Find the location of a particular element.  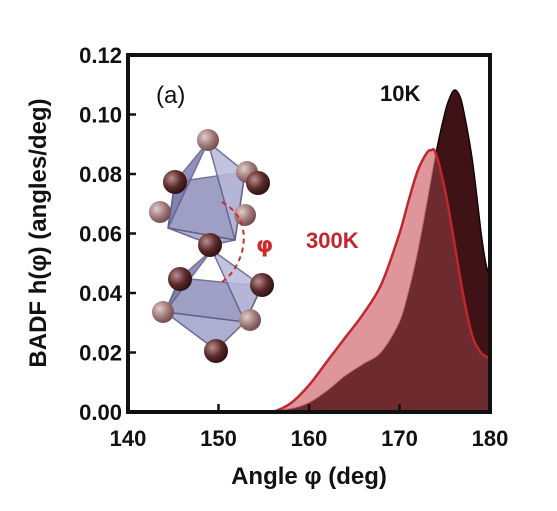

x-axis-ticks: 140 150 160 170 180 is located at coordinates (309, 427).